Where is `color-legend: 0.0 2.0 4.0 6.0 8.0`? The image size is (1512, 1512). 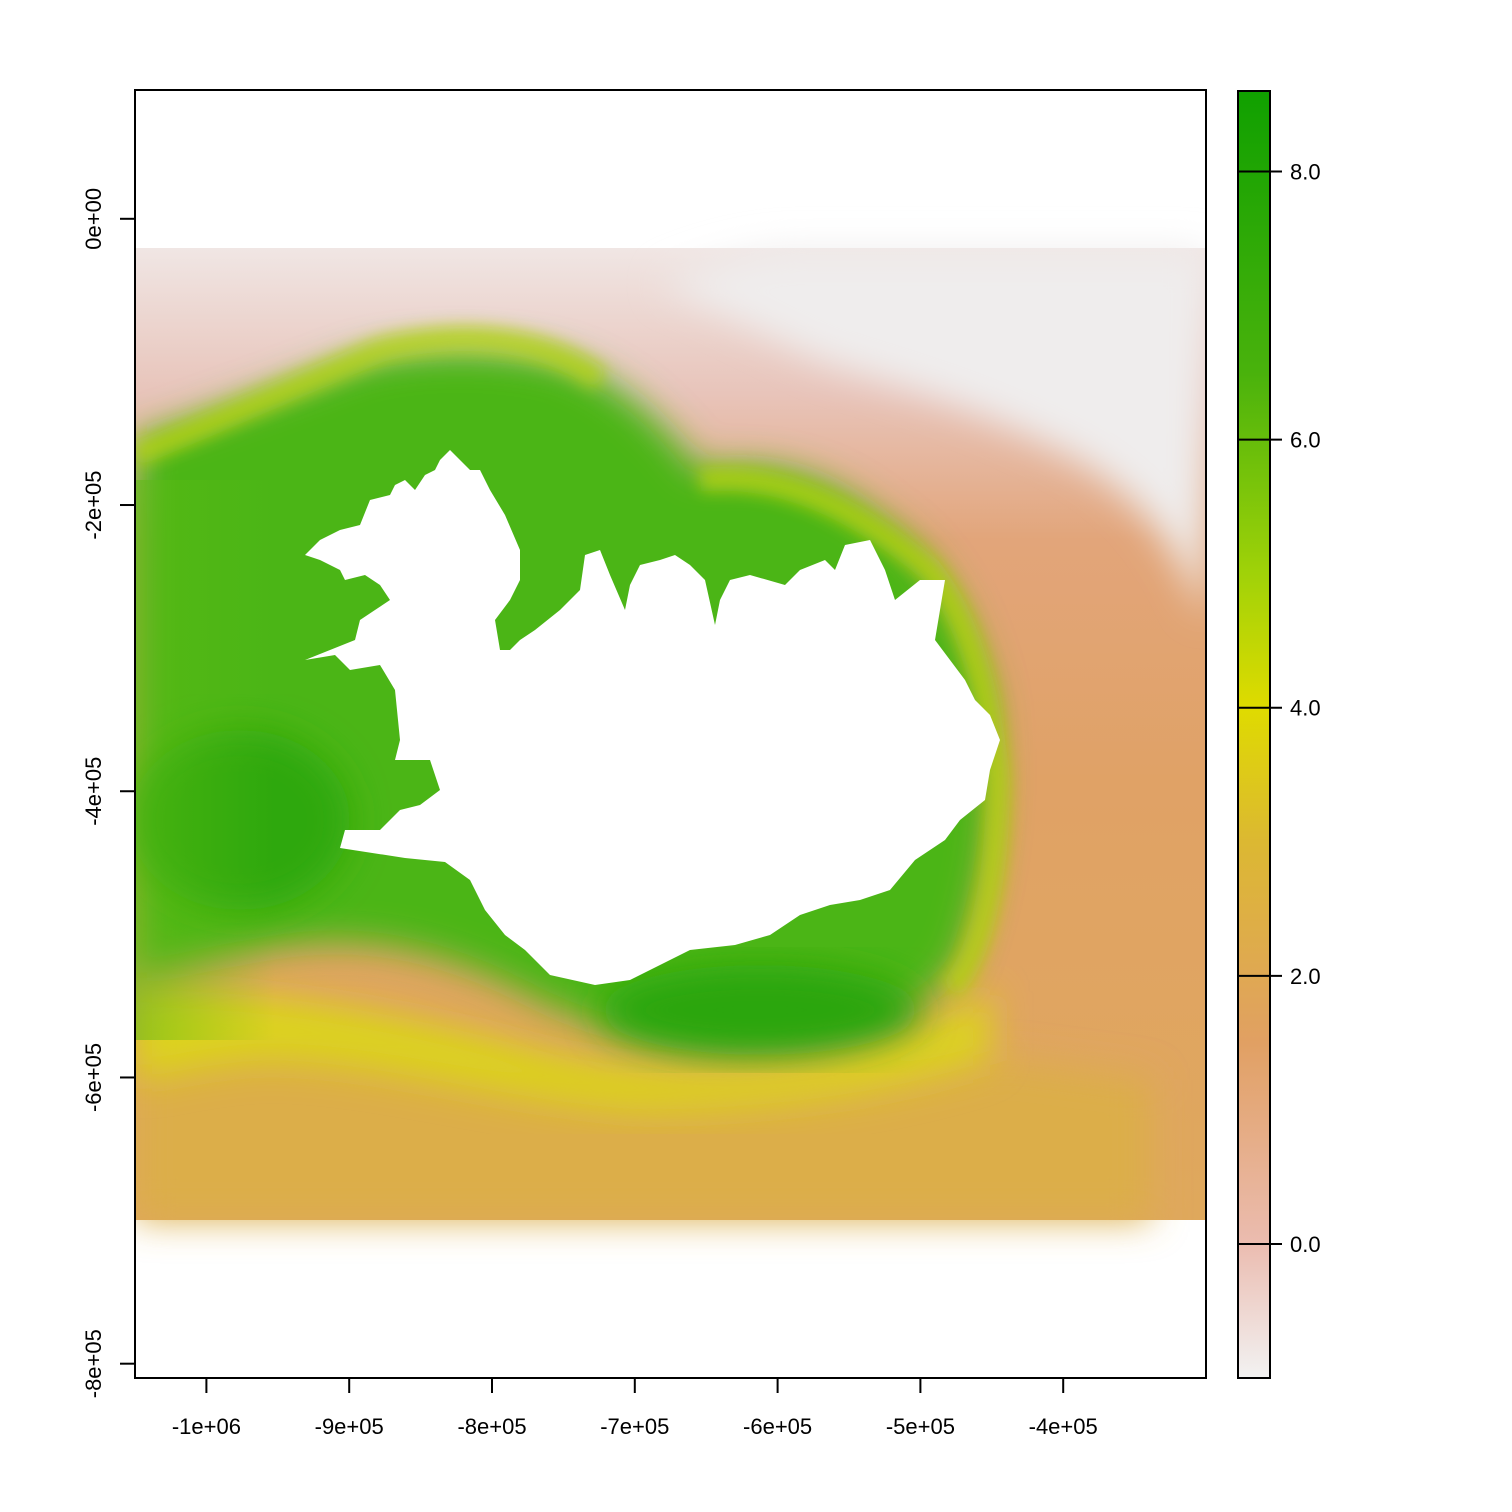 color-legend: 0.0 2.0 4.0 6.0 8.0 is located at coordinates (1279, 734).